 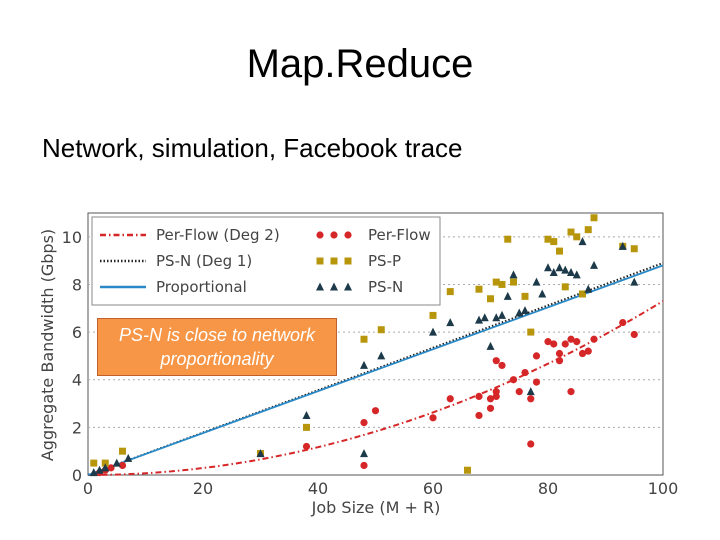 What do you see at coordinates (203, 488) in the screenshot?
I see `x-tick-label: 20` at bounding box center [203, 488].